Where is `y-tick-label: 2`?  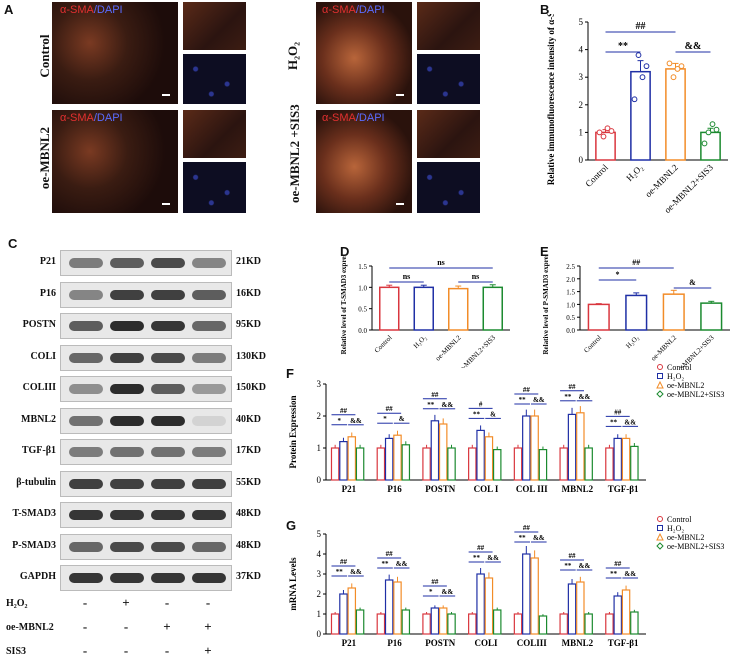 y-tick-label: 2 is located at coordinates (581, 105).